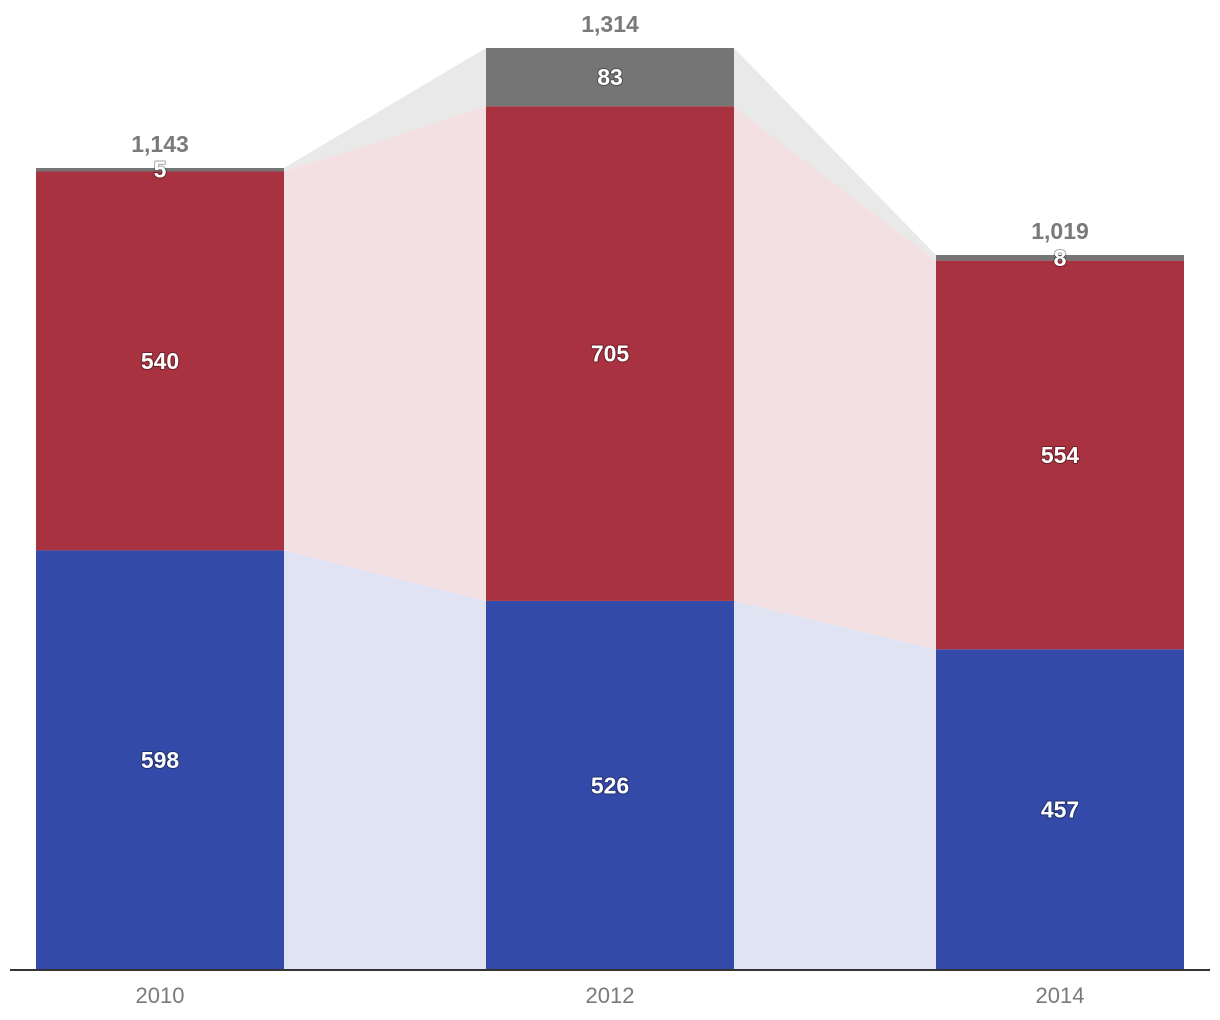 The image size is (1220, 1020). I want to click on x-tick-label: 2012, so click(610, 995).